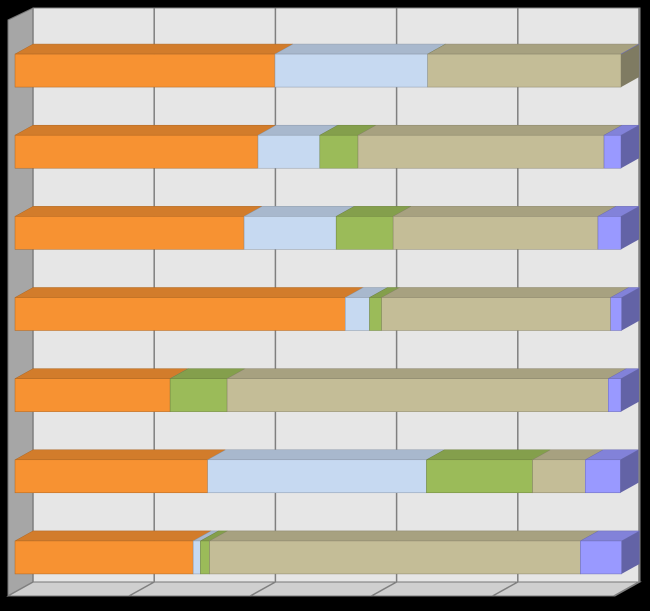  What do you see at coordinates (324, 589) in the screenshot?
I see `floor` at bounding box center [324, 589].